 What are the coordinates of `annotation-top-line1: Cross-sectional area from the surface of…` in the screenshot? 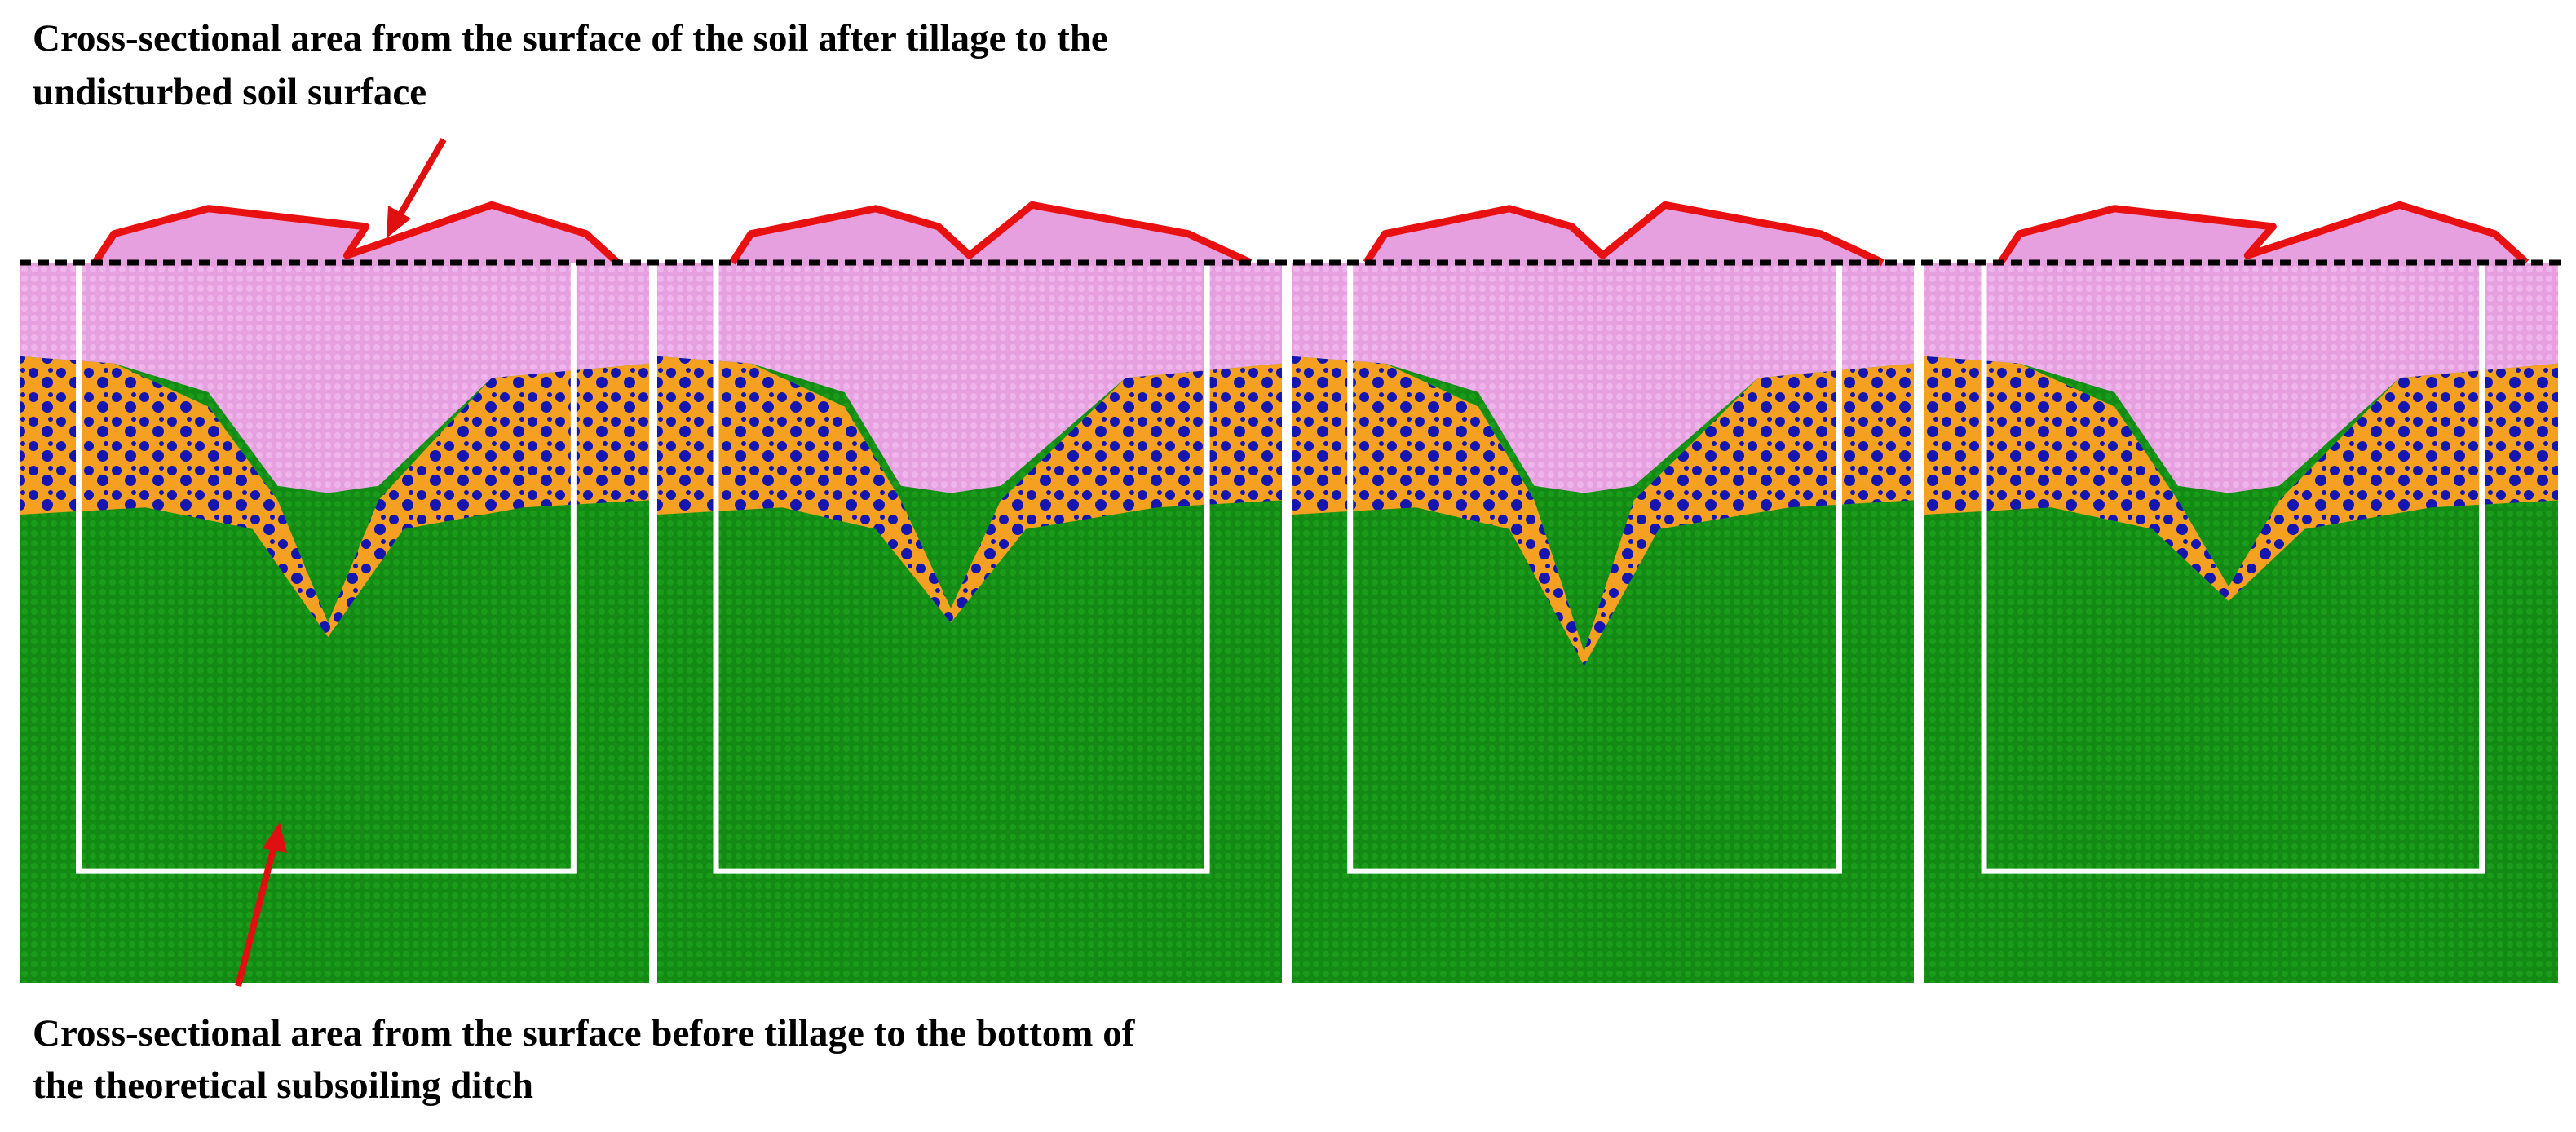 It's located at (570, 38).